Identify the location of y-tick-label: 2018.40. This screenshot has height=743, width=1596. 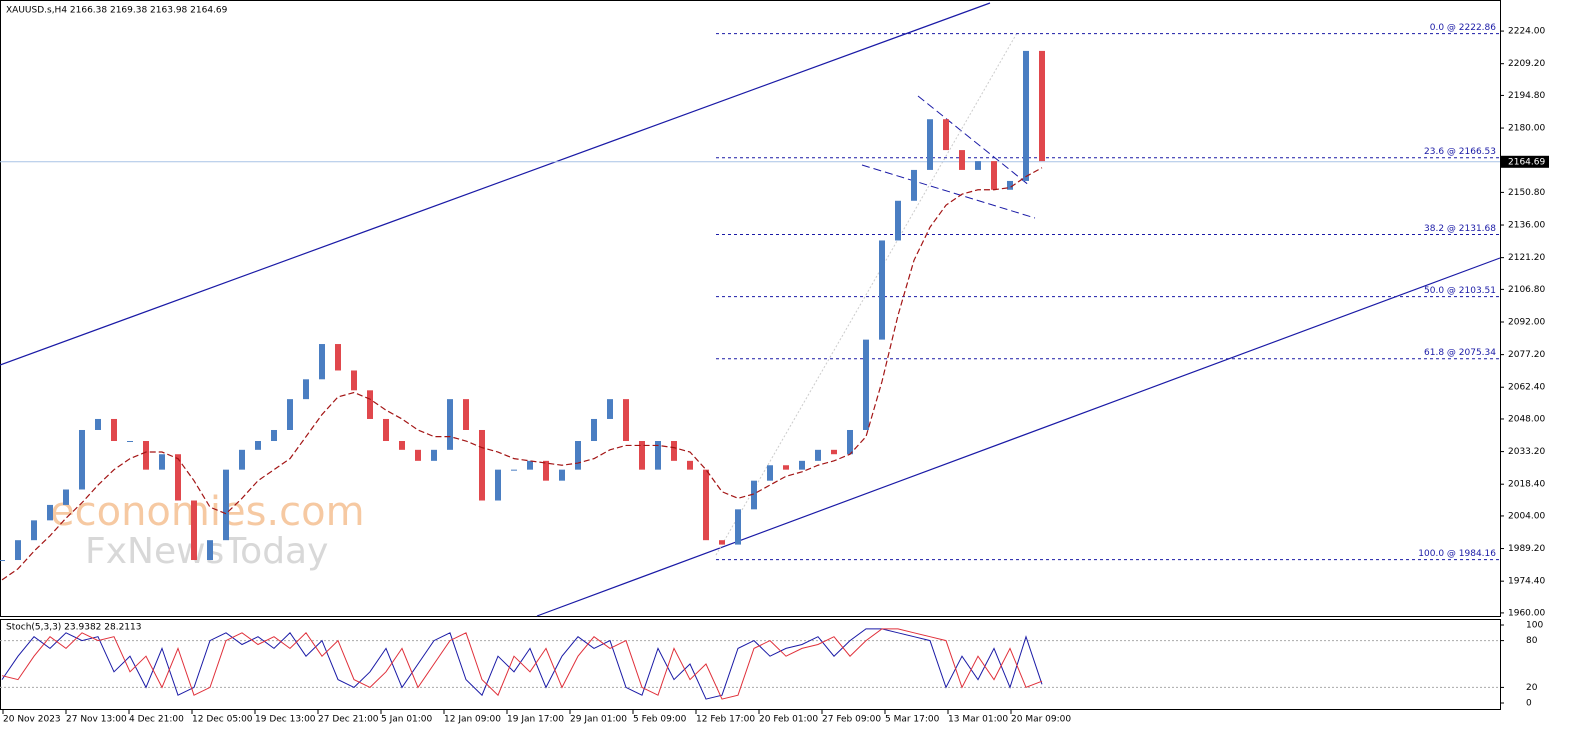
(1526, 485).